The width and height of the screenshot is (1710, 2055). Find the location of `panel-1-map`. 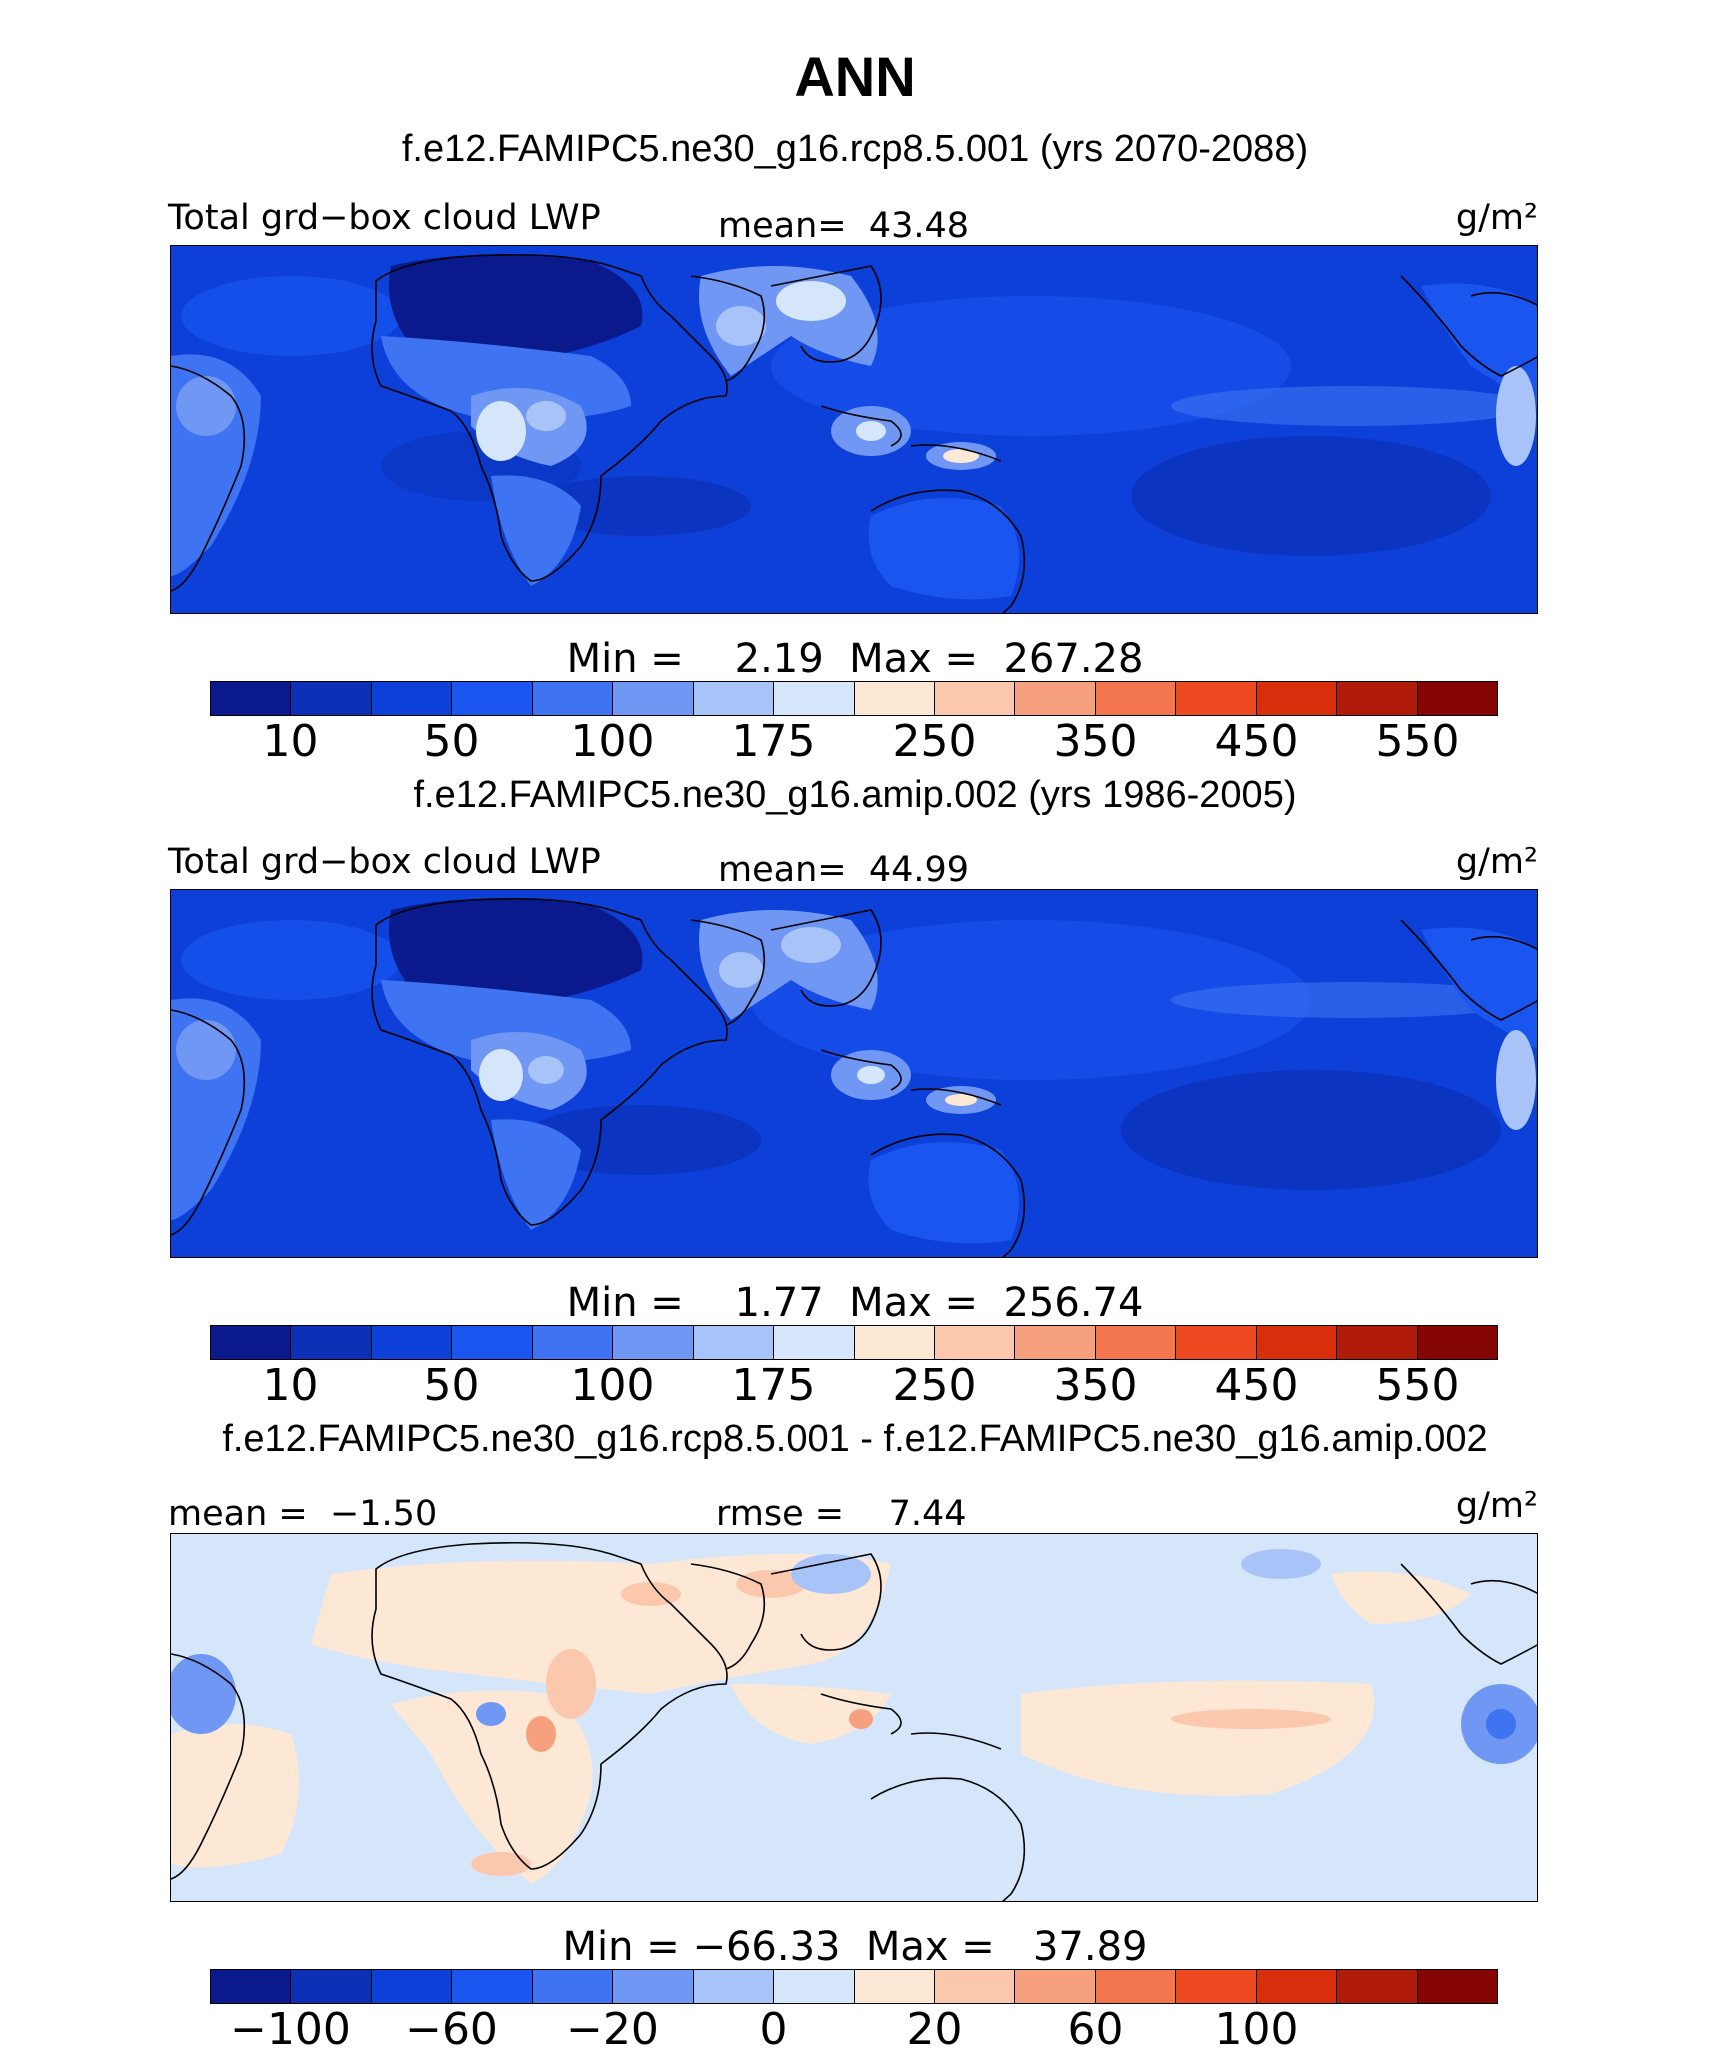

panel-1-map is located at coordinates (854, 429).